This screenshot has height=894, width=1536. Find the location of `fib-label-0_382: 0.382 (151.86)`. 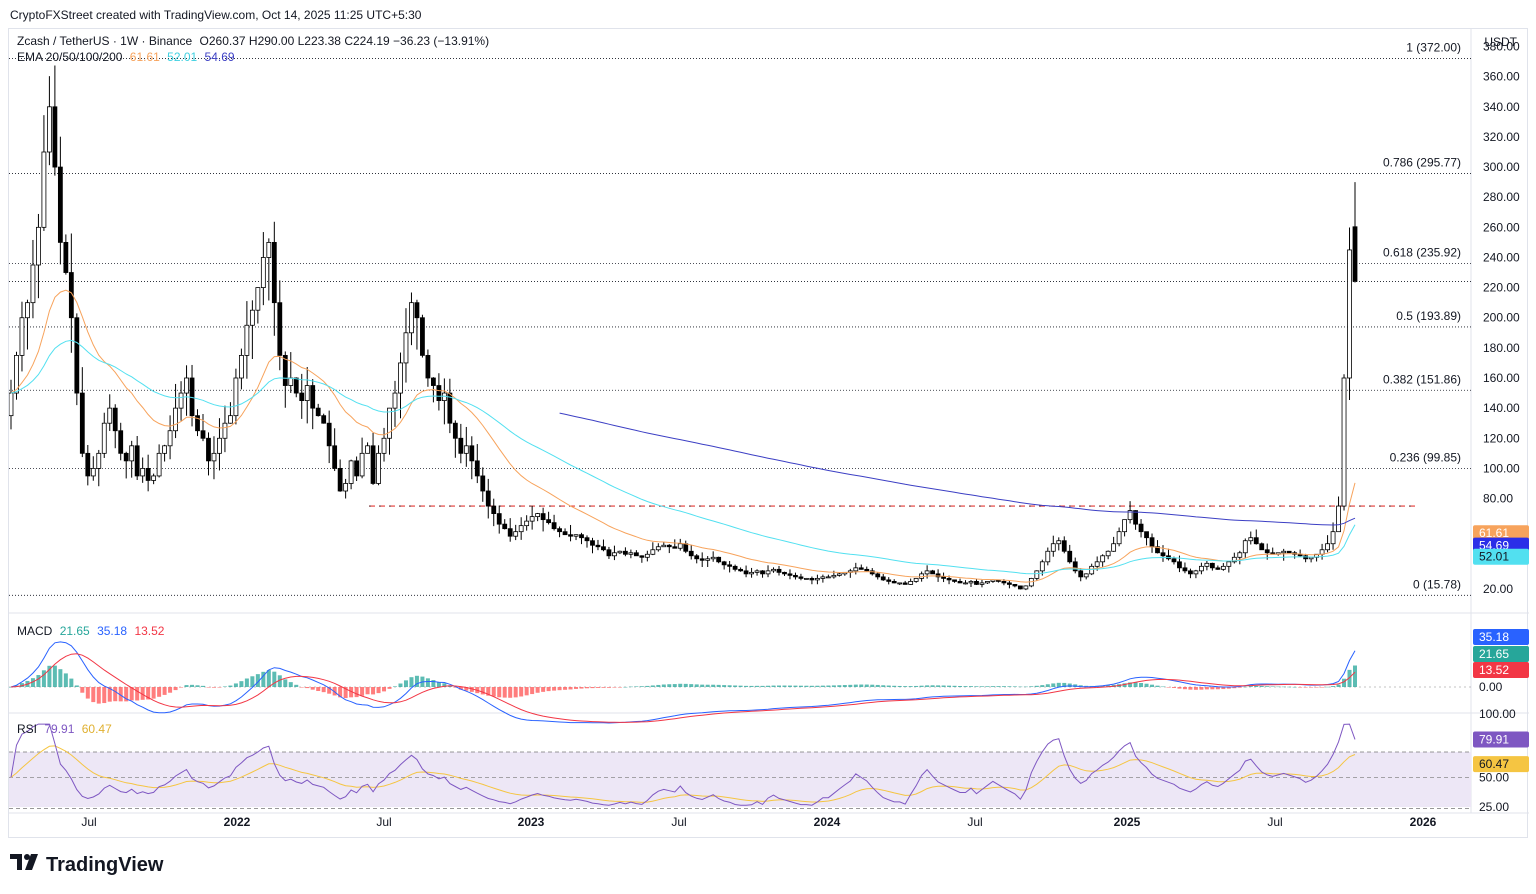

fib-label-0_382: 0.382 (151.86) is located at coordinates (1422, 379).